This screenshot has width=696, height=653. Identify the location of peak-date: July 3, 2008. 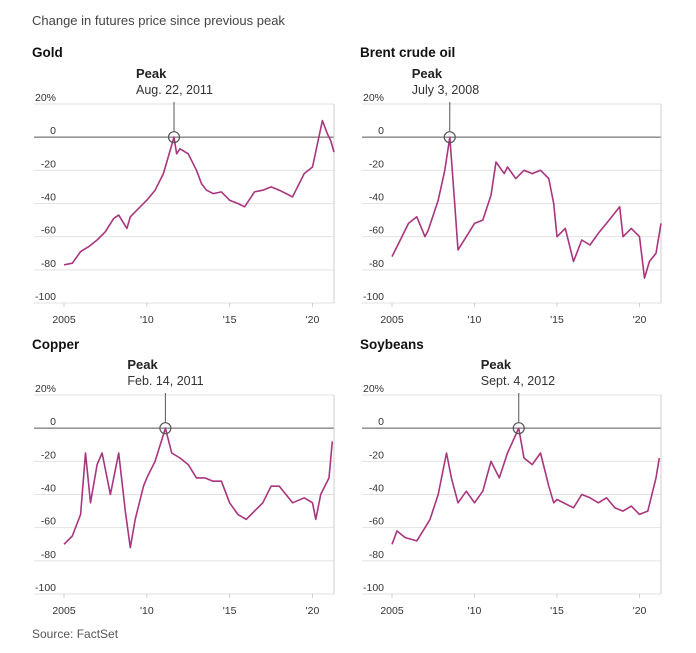
(445, 90).